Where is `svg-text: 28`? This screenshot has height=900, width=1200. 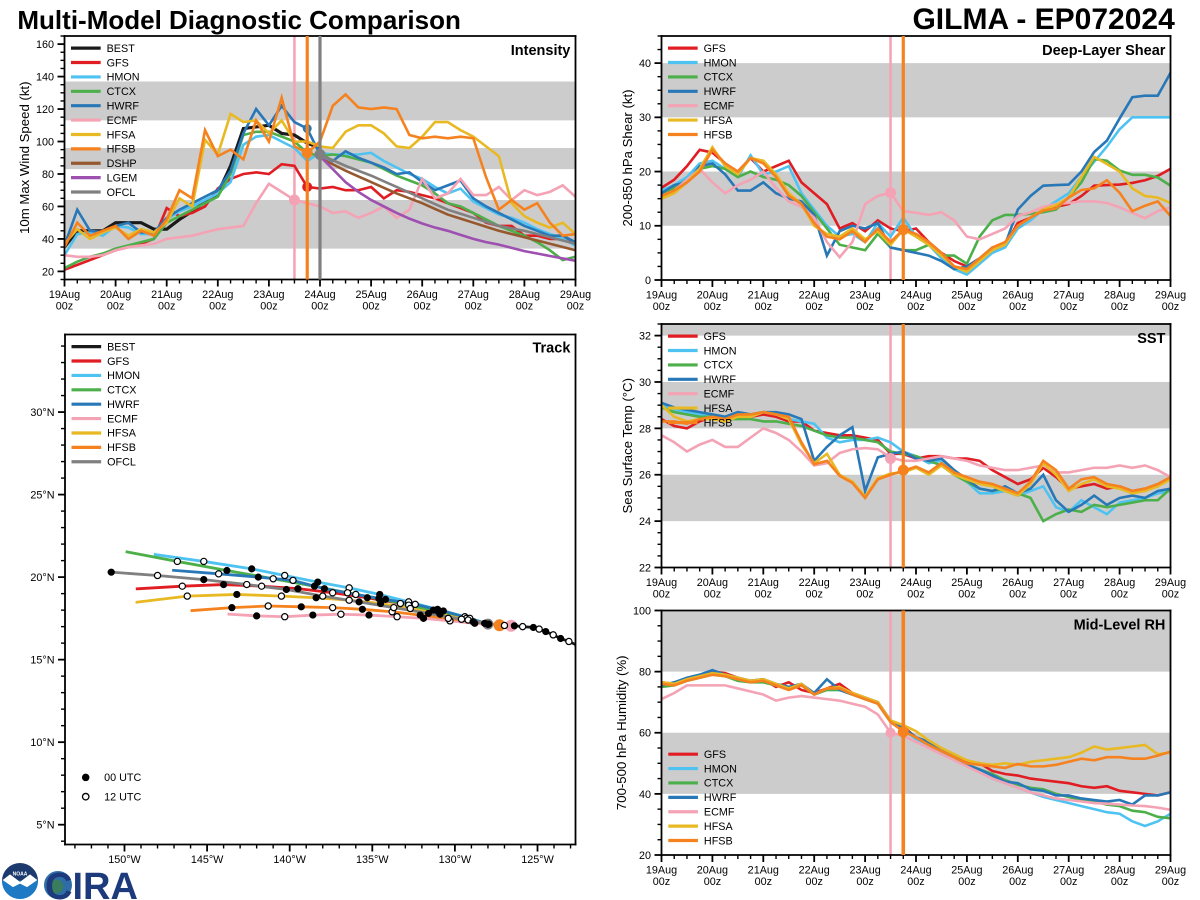
svg-text: 28 is located at coordinates (645, 429).